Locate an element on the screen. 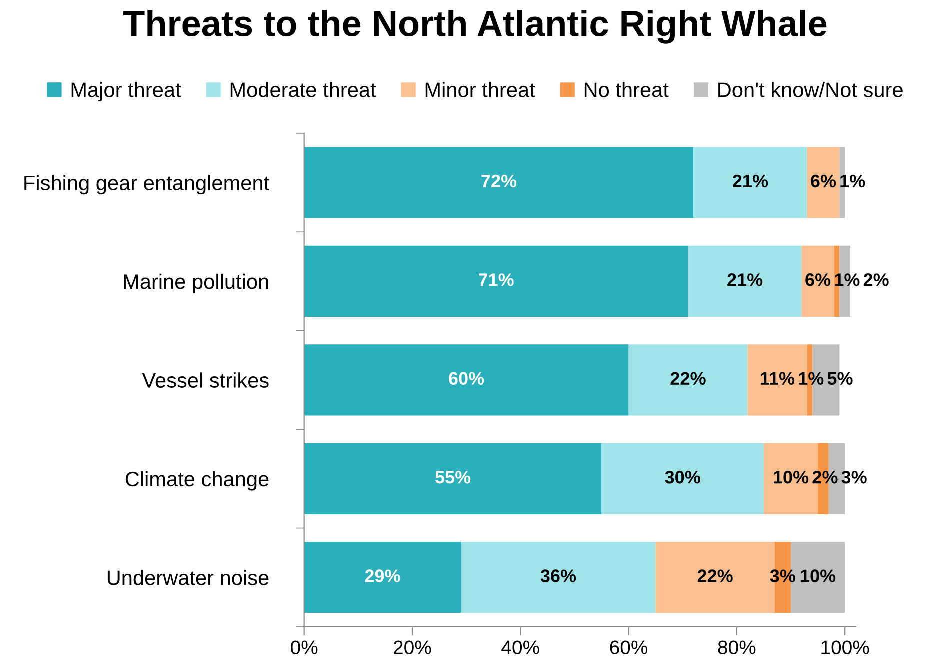 The height and width of the screenshot is (667, 951). legend-label: Minor threat is located at coordinates (481, 90).